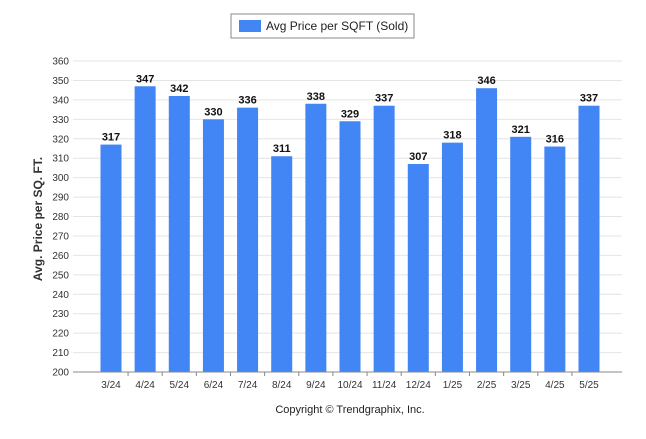  I want to click on legend-box, so click(322, 26).